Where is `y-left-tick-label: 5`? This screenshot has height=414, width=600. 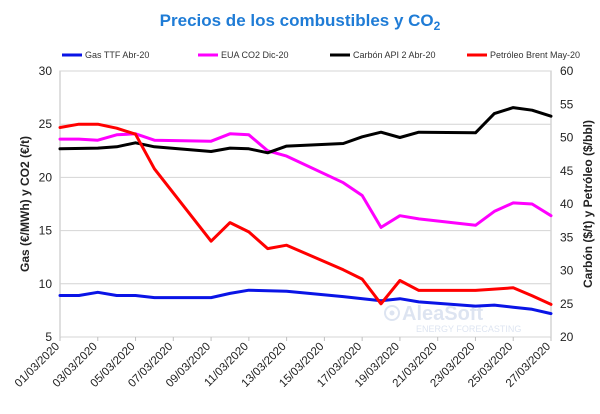 y-left-tick-label: 5 is located at coordinates (48, 337).